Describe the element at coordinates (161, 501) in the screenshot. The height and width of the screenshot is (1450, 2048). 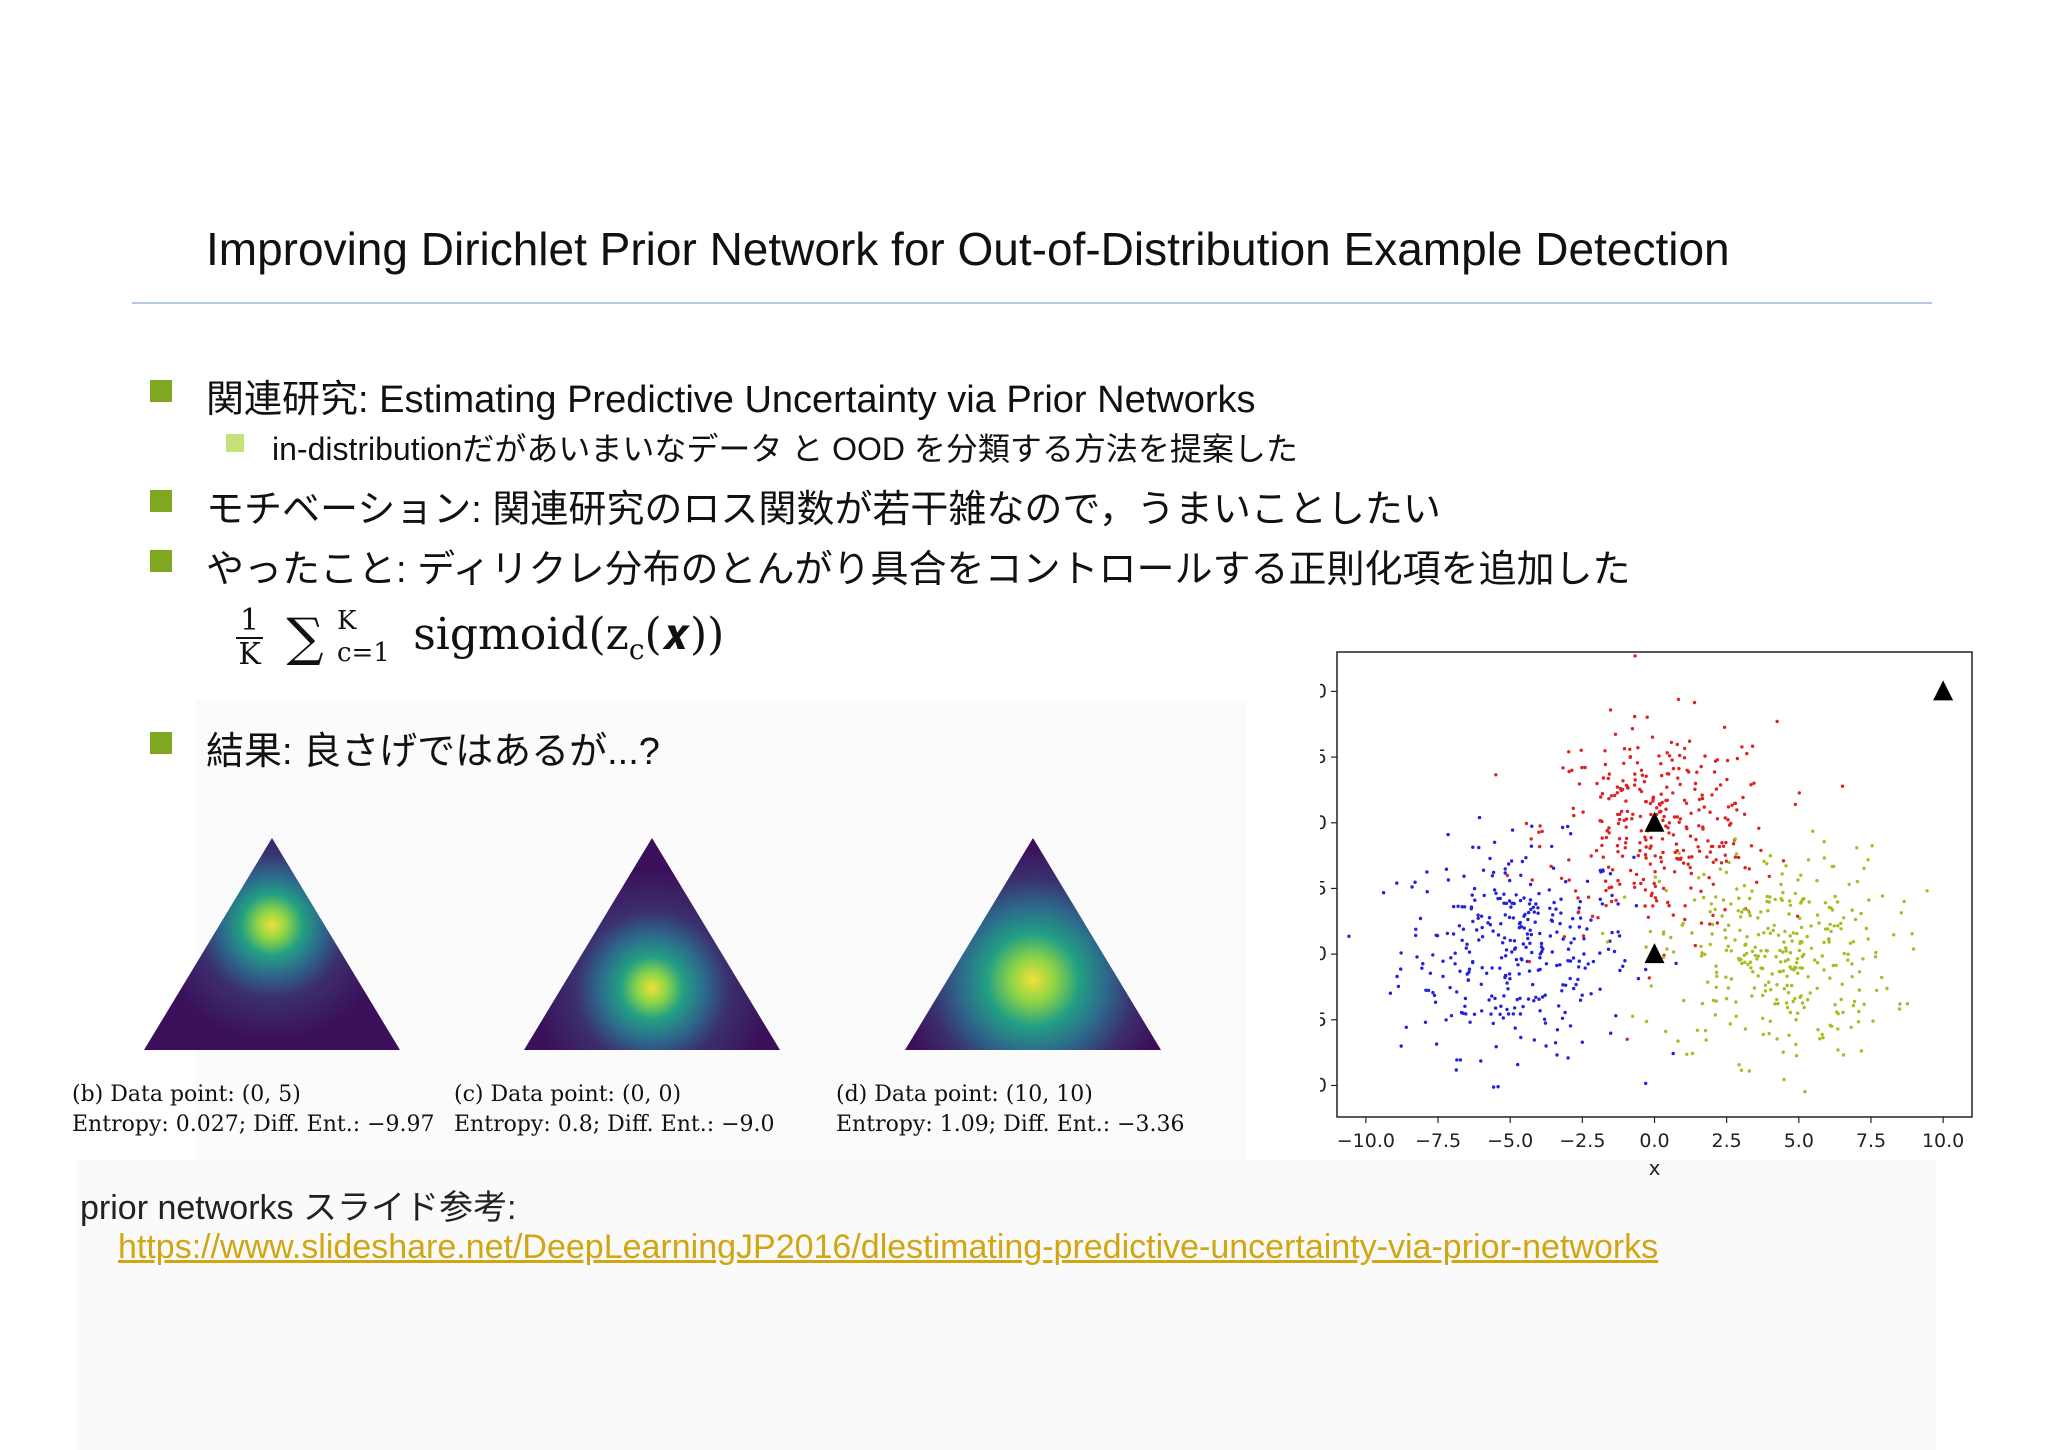
I see `bullet-square-icon` at that location.